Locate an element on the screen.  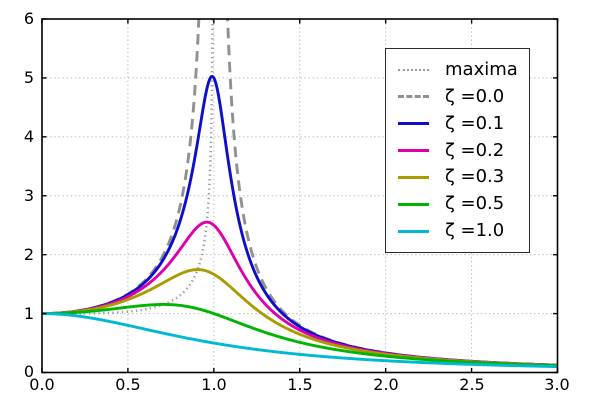
legend-label-zeta-1.0: ζ =1.0 is located at coordinates (475, 231).